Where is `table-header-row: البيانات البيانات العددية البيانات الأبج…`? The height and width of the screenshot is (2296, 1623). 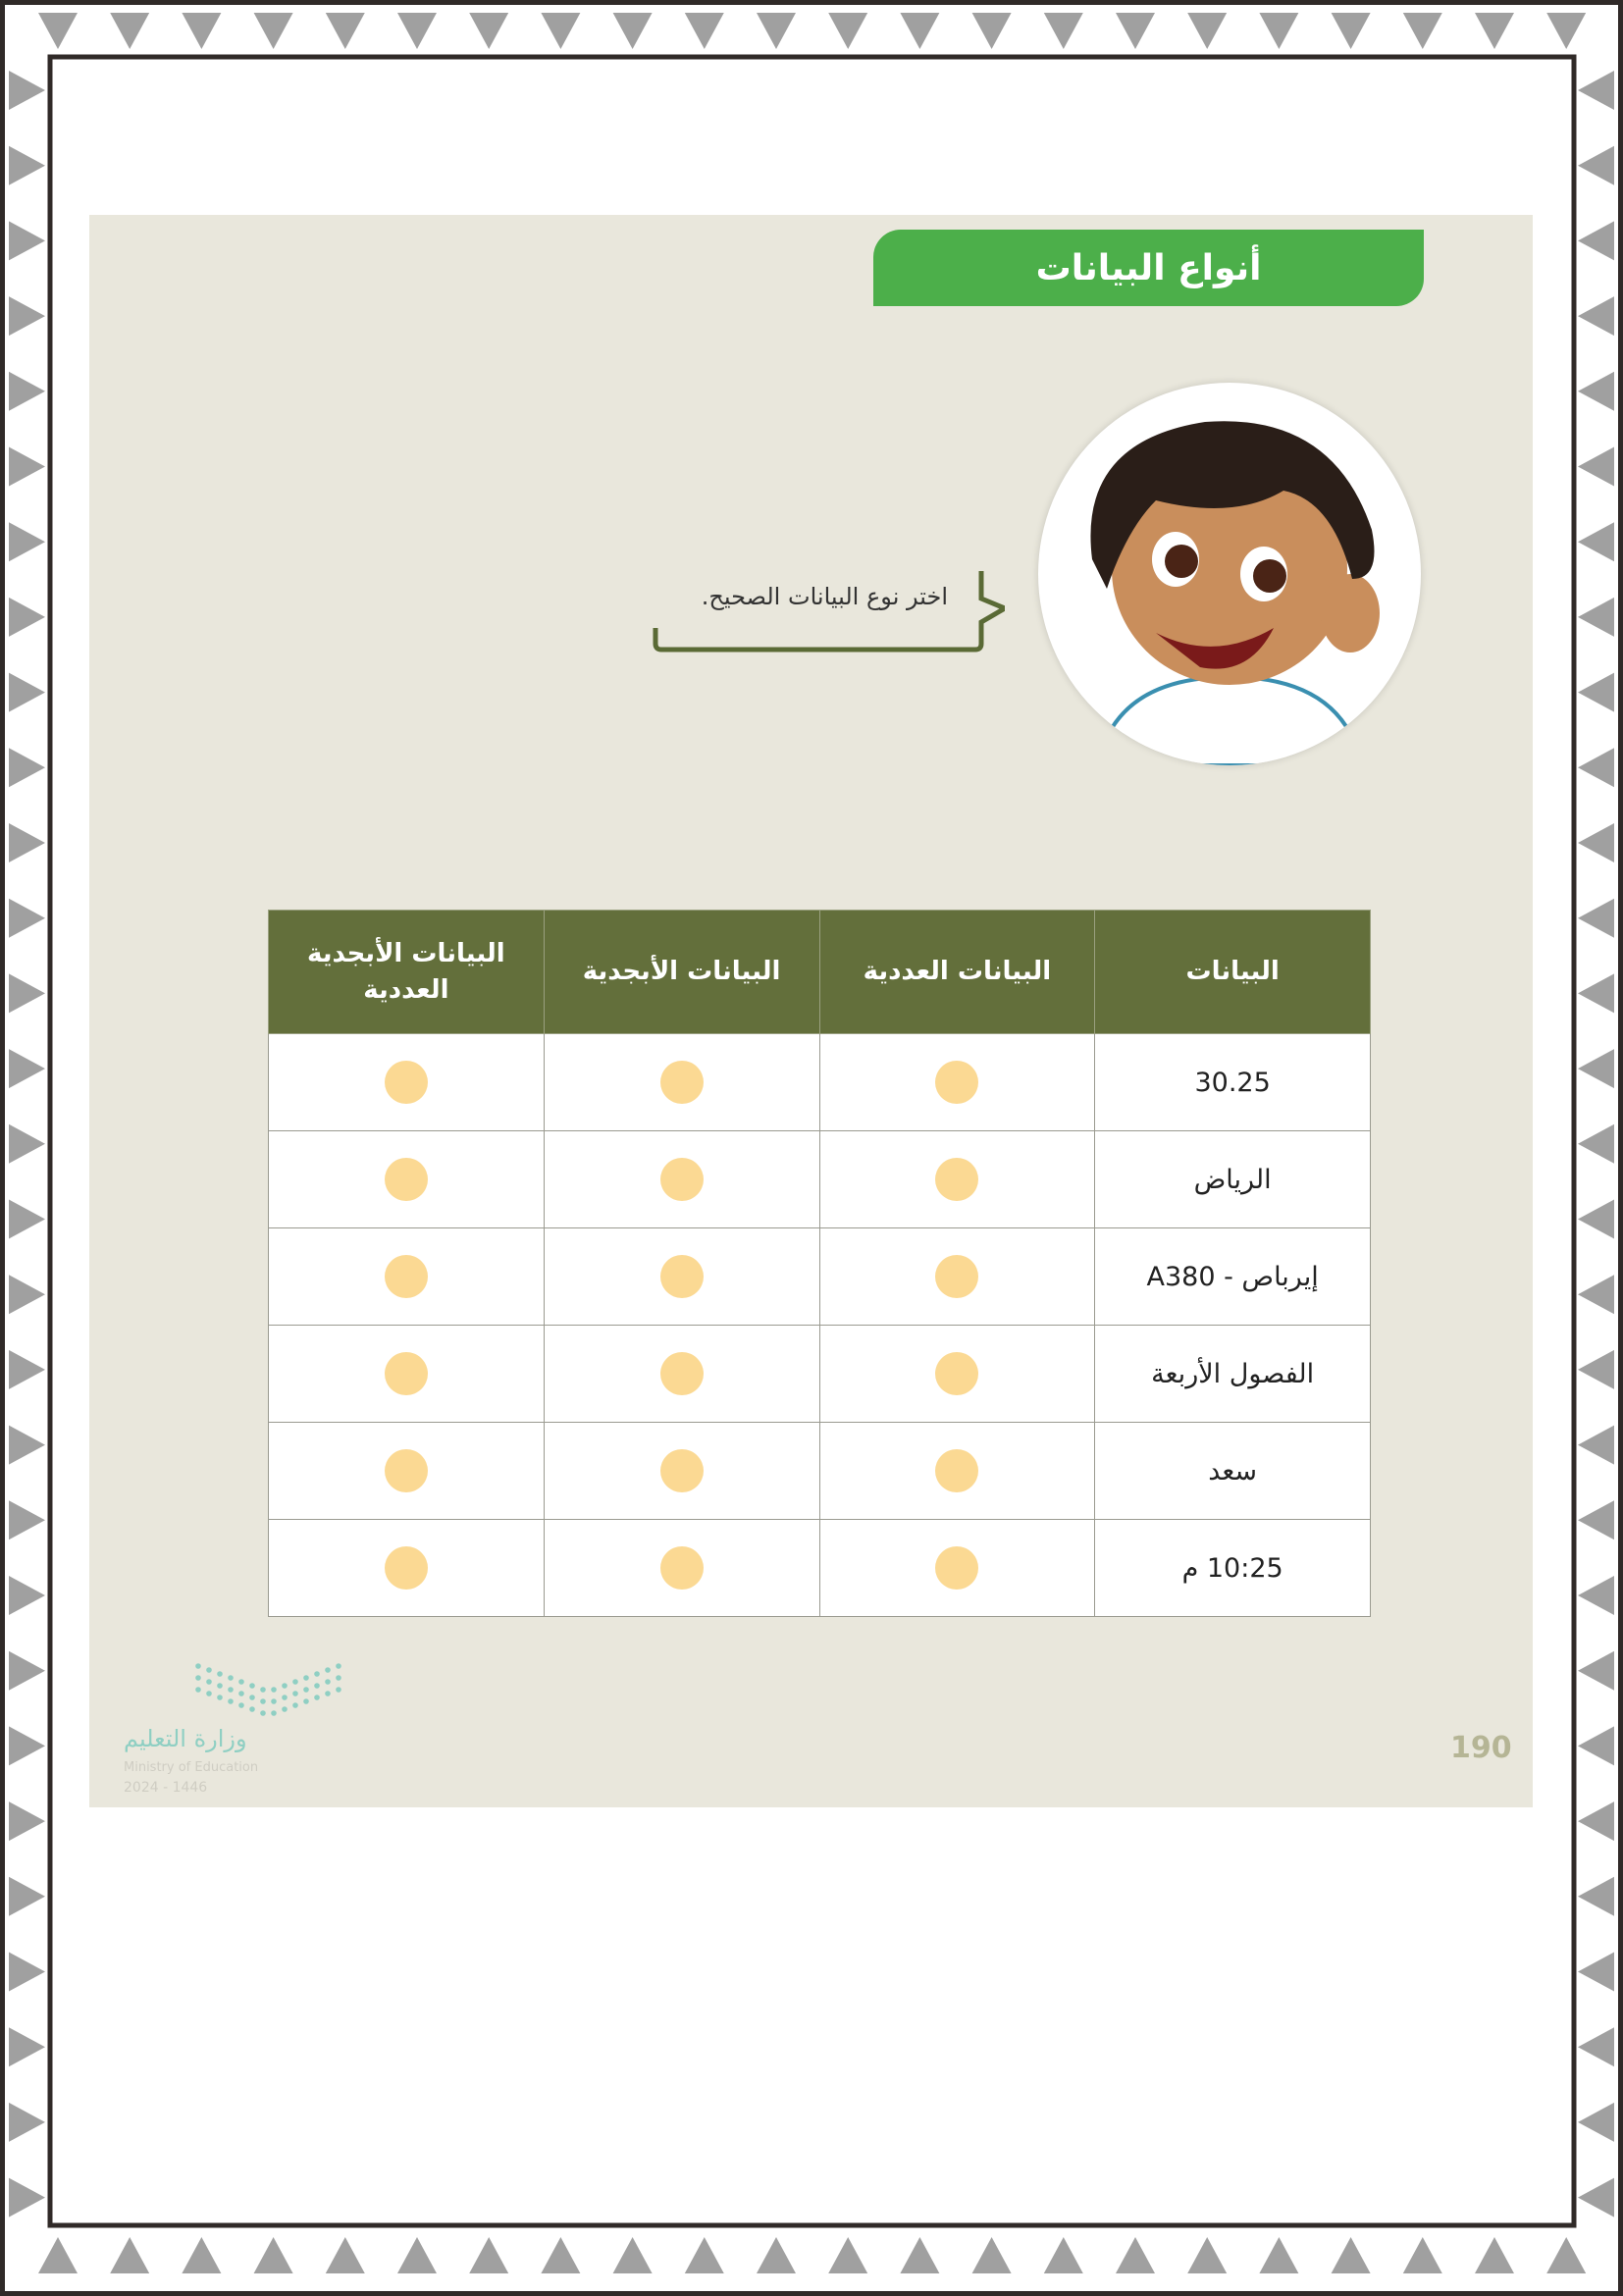
table-header-row: البيانات البيانات العددية البيانات الأبج… is located at coordinates (819, 972).